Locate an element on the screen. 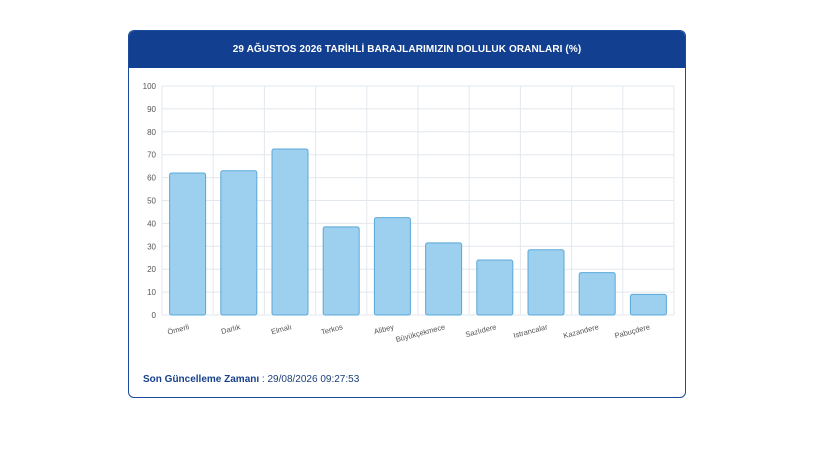 The image size is (820, 461). y-tick-label: 60 is located at coordinates (151, 178).